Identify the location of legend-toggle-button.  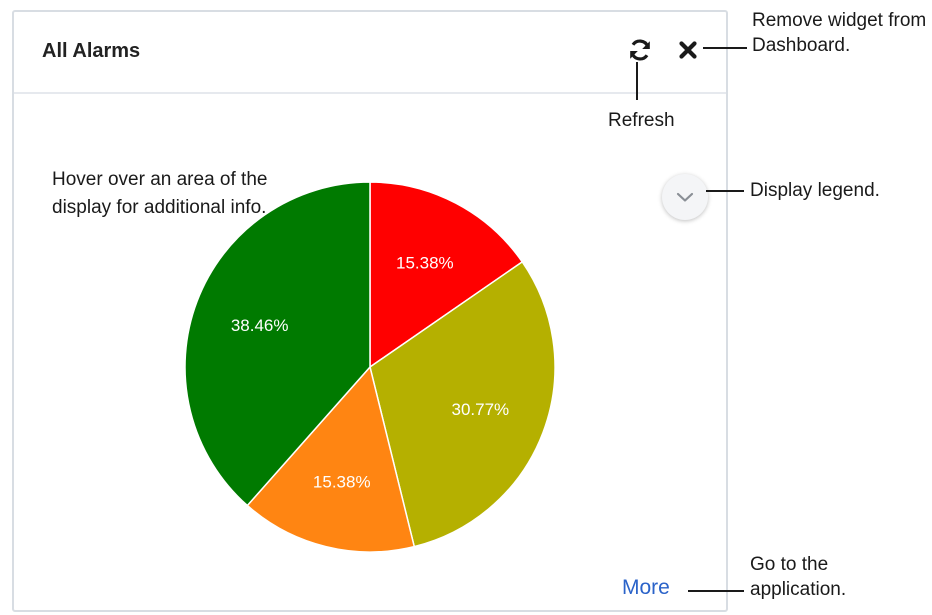
(685, 197).